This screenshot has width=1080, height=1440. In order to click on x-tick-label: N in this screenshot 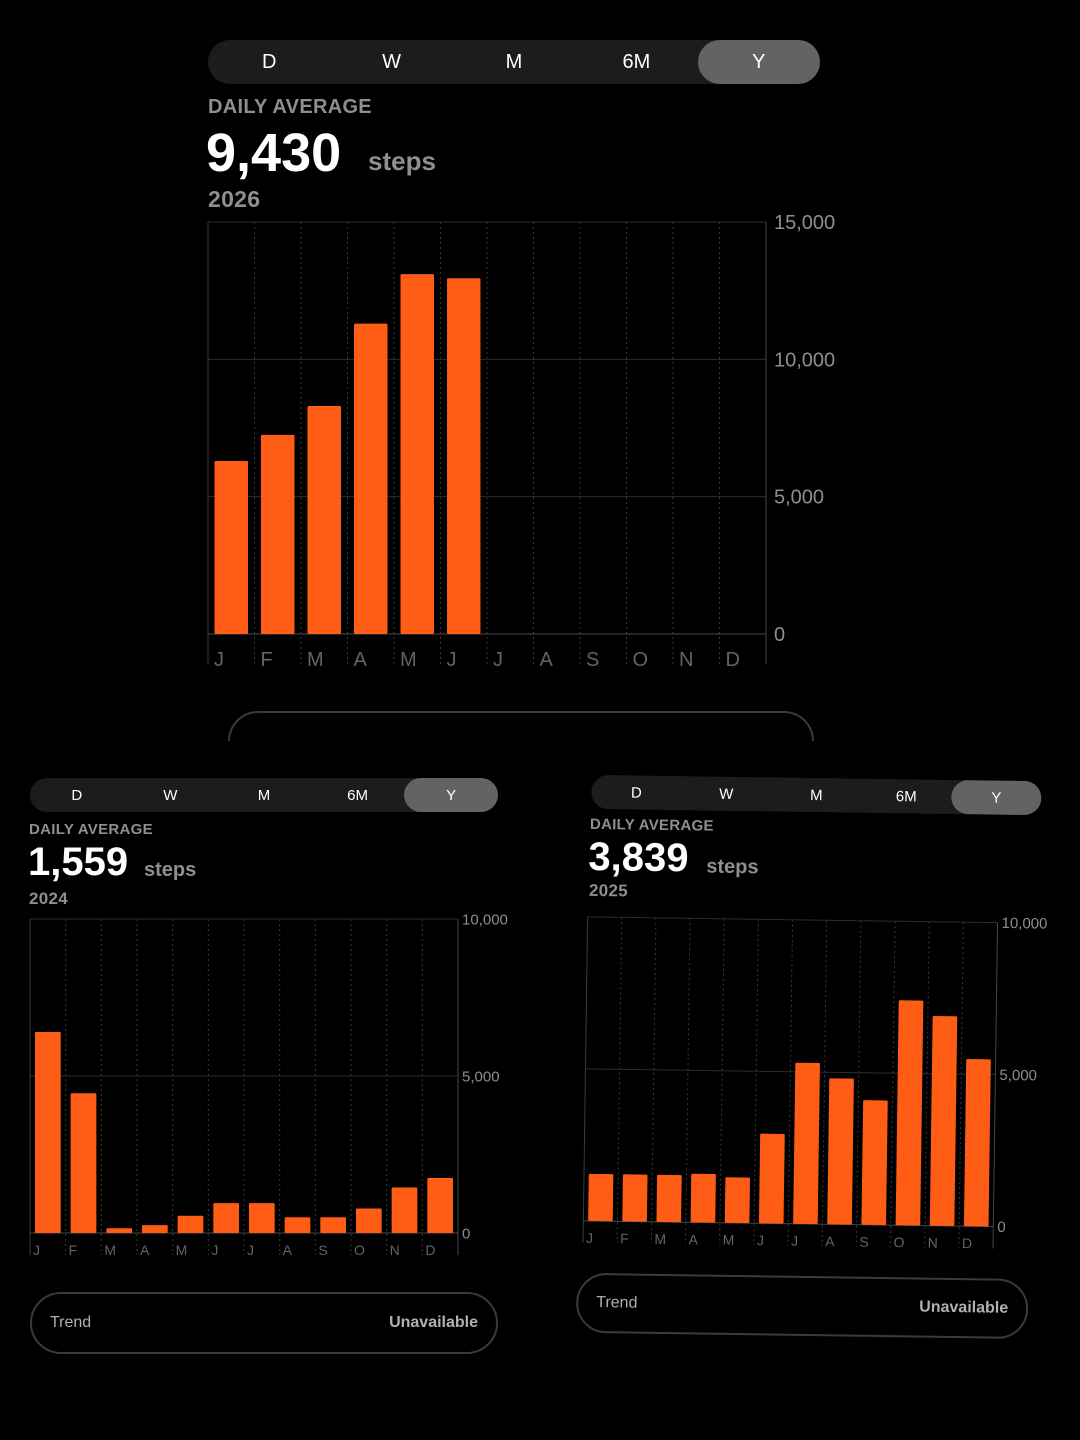, I will do `click(933, 1242)`.